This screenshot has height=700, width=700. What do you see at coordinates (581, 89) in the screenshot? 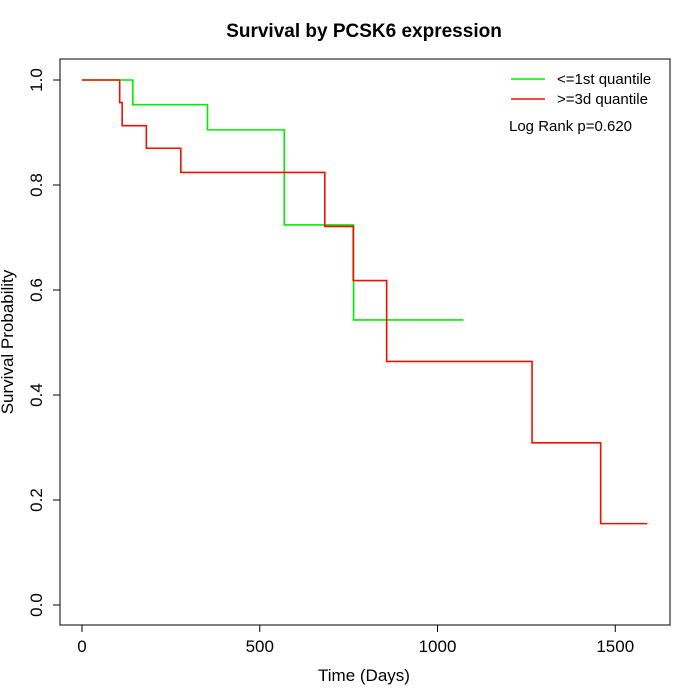
I see `legend: <=1st quantile >=3d quantile` at bounding box center [581, 89].